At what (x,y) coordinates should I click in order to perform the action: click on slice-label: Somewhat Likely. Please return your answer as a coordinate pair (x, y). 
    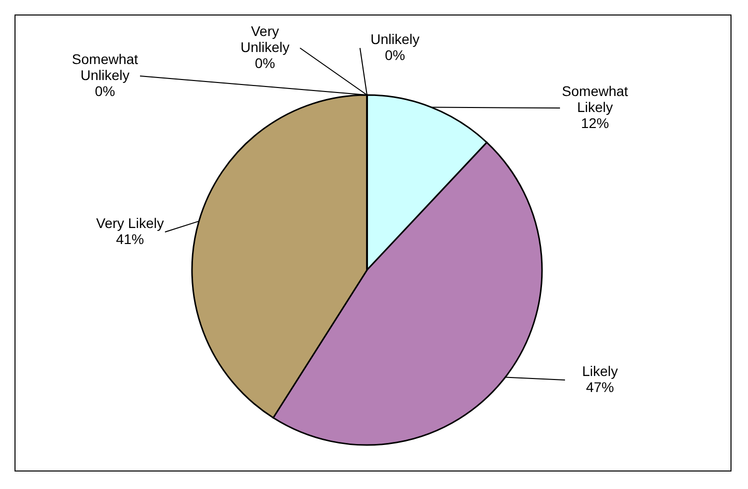
    Looking at the image, I should click on (595, 99).